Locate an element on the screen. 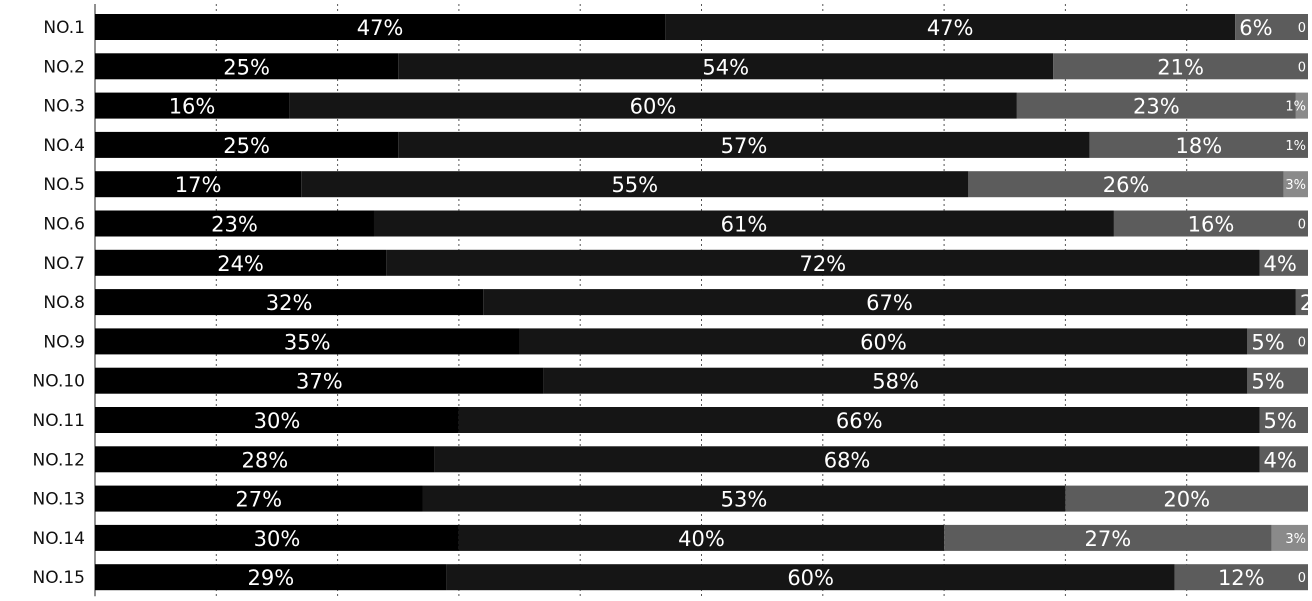 Image resolution: width=1312 pixels, height=601 pixels. data-label: 55% is located at coordinates (634, 185).